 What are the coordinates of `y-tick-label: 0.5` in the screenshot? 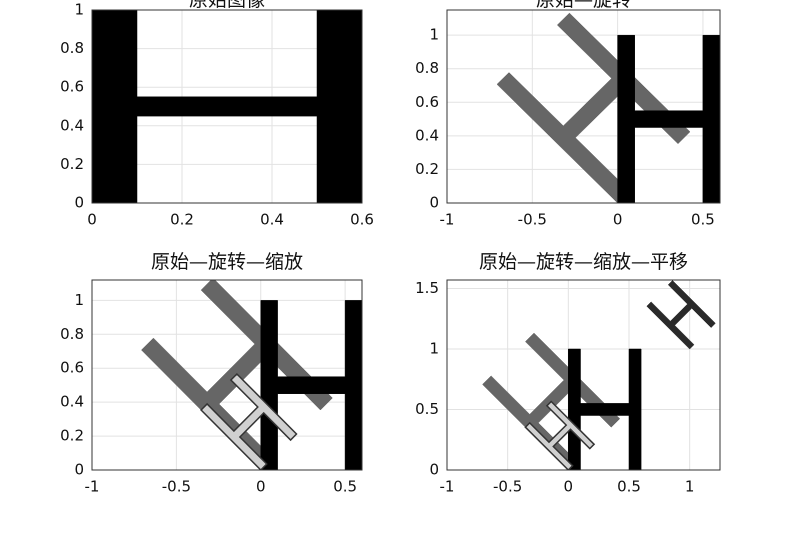 It's located at (427, 409).